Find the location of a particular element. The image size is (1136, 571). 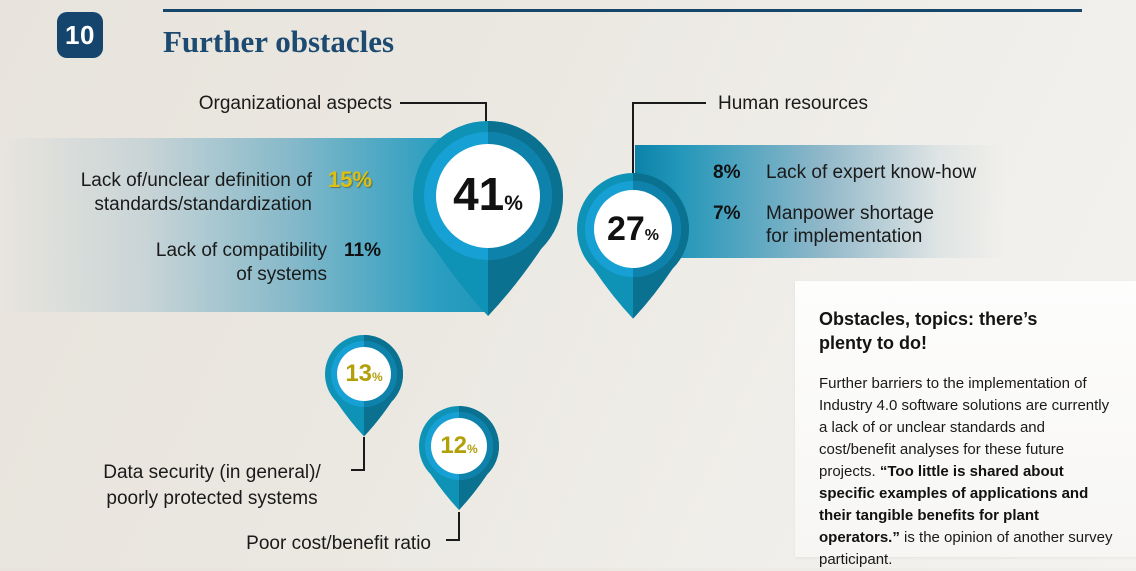

pin-number: 27 is located at coordinates (625, 229).